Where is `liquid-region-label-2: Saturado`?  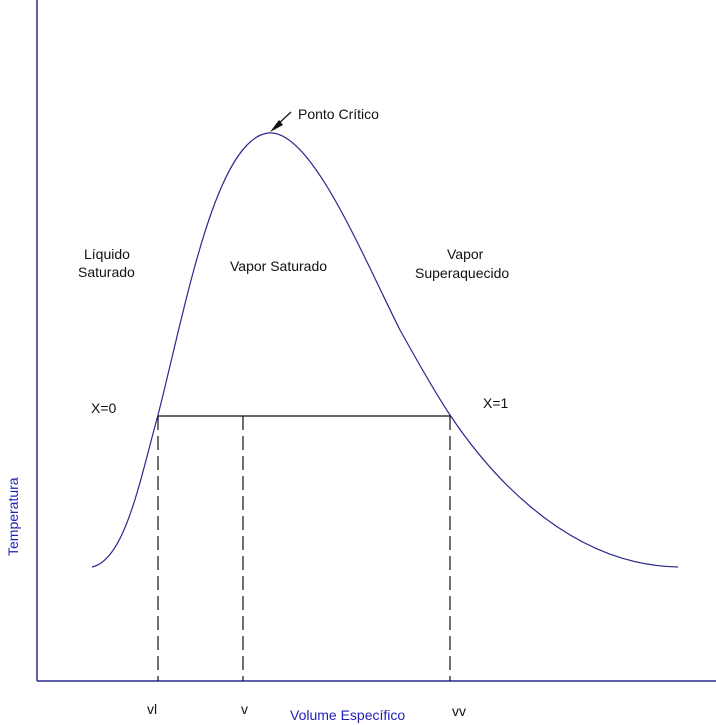
liquid-region-label-2: Saturado is located at coordinates (106, 272).